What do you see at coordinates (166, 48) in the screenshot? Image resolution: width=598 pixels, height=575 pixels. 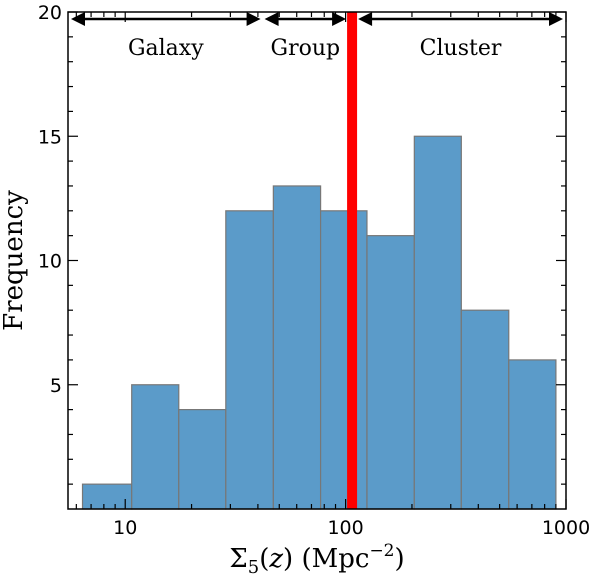 I see `region-label-galaxy: Galaxy` at bounding box center [166, 48].